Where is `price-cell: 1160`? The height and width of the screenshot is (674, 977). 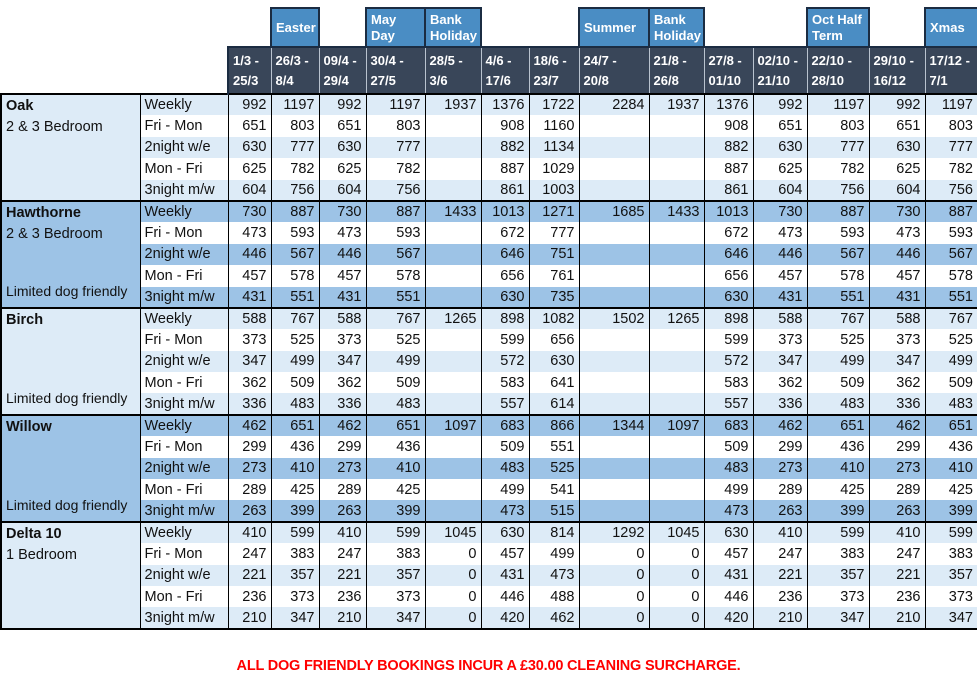
price-cell: 1160 is located at coordinates (553, 126).